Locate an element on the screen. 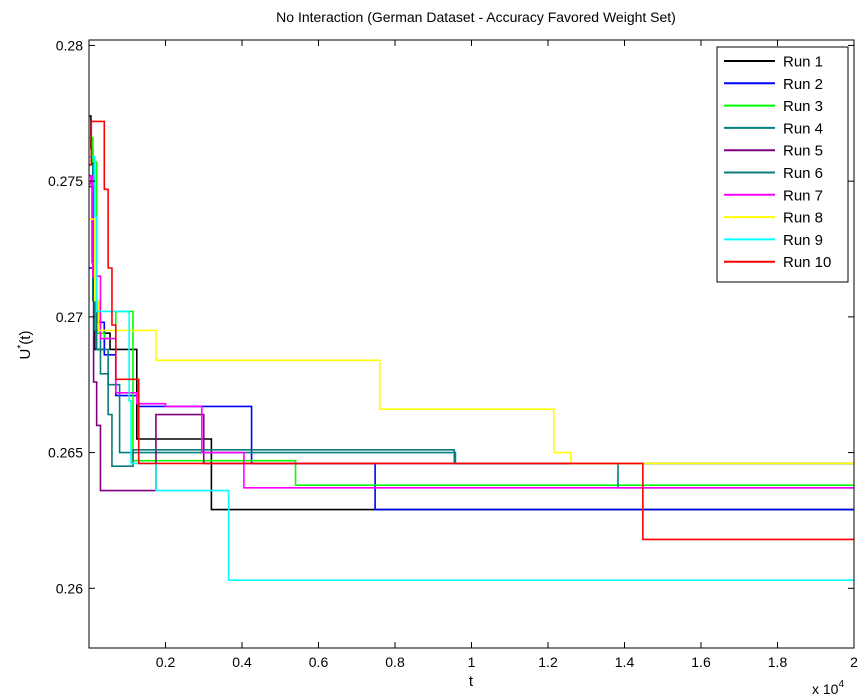 The height and width of the screenshot is (698, 862). legend-label: Run 7 is located at coordinates (803, 195).